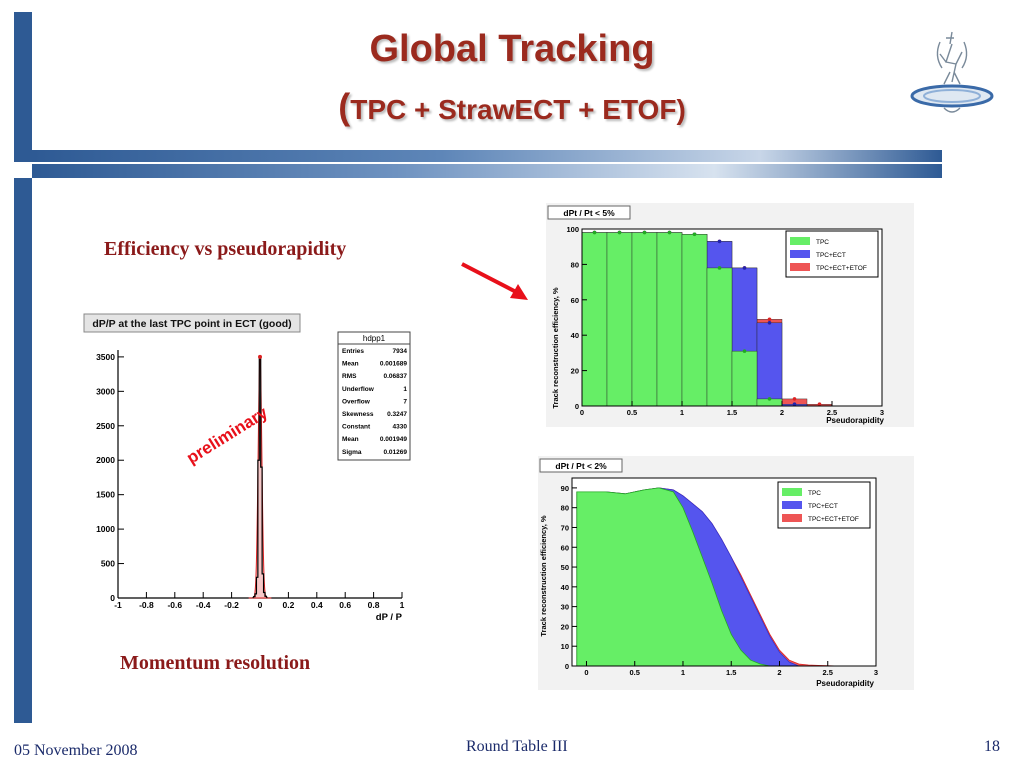  What do you see at coordinates (393, 439) in the screenshot?
I see `stats-value: 0.001949` at bounding box center [393, 439].